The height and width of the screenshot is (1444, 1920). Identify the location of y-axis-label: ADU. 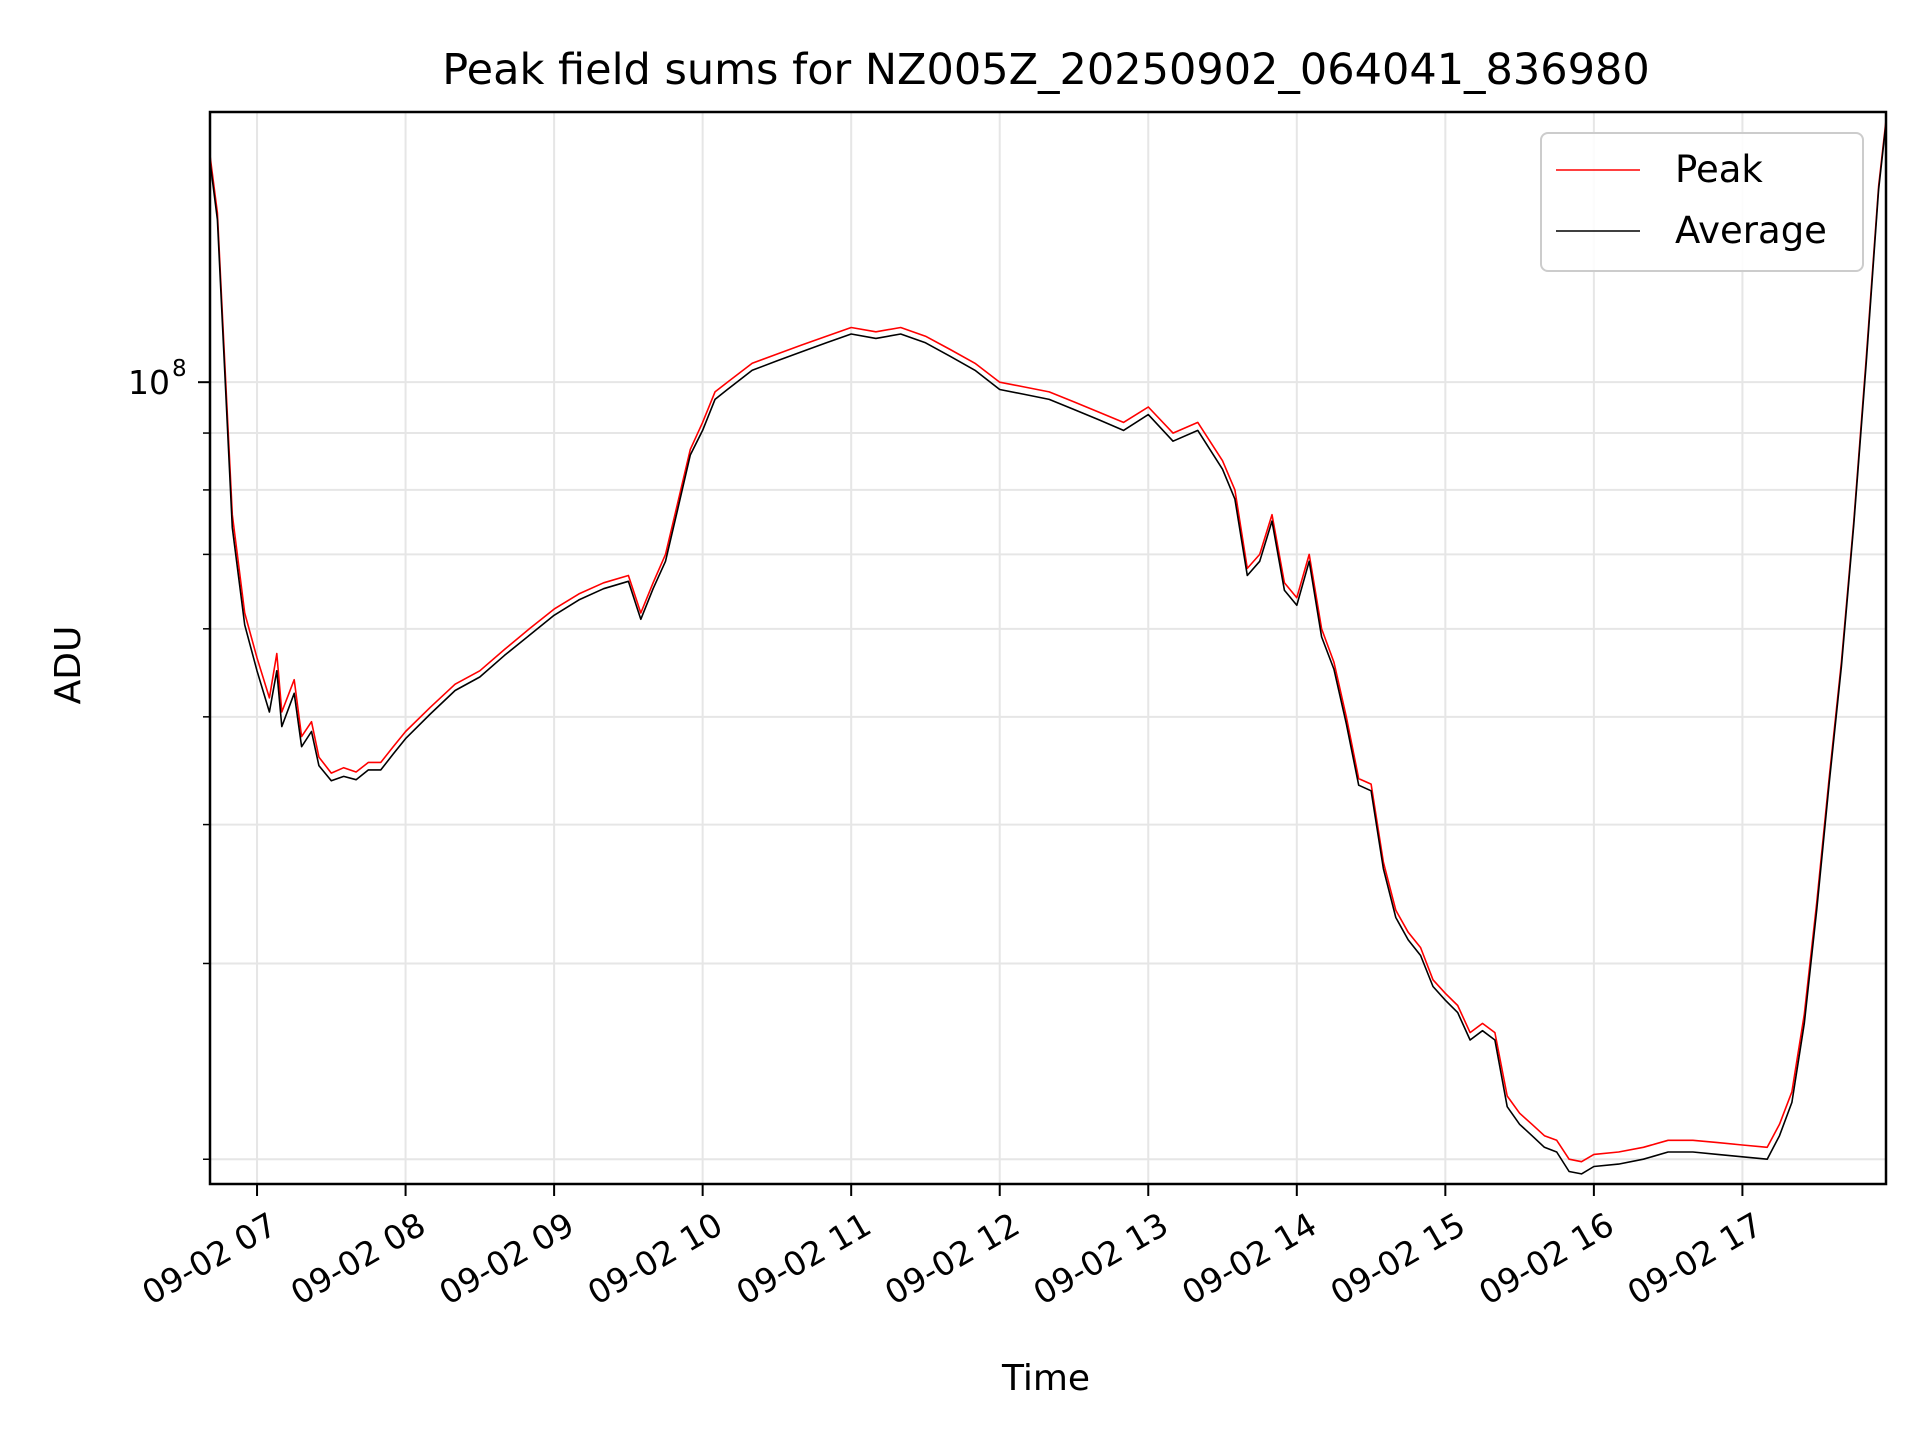
(68, 665).